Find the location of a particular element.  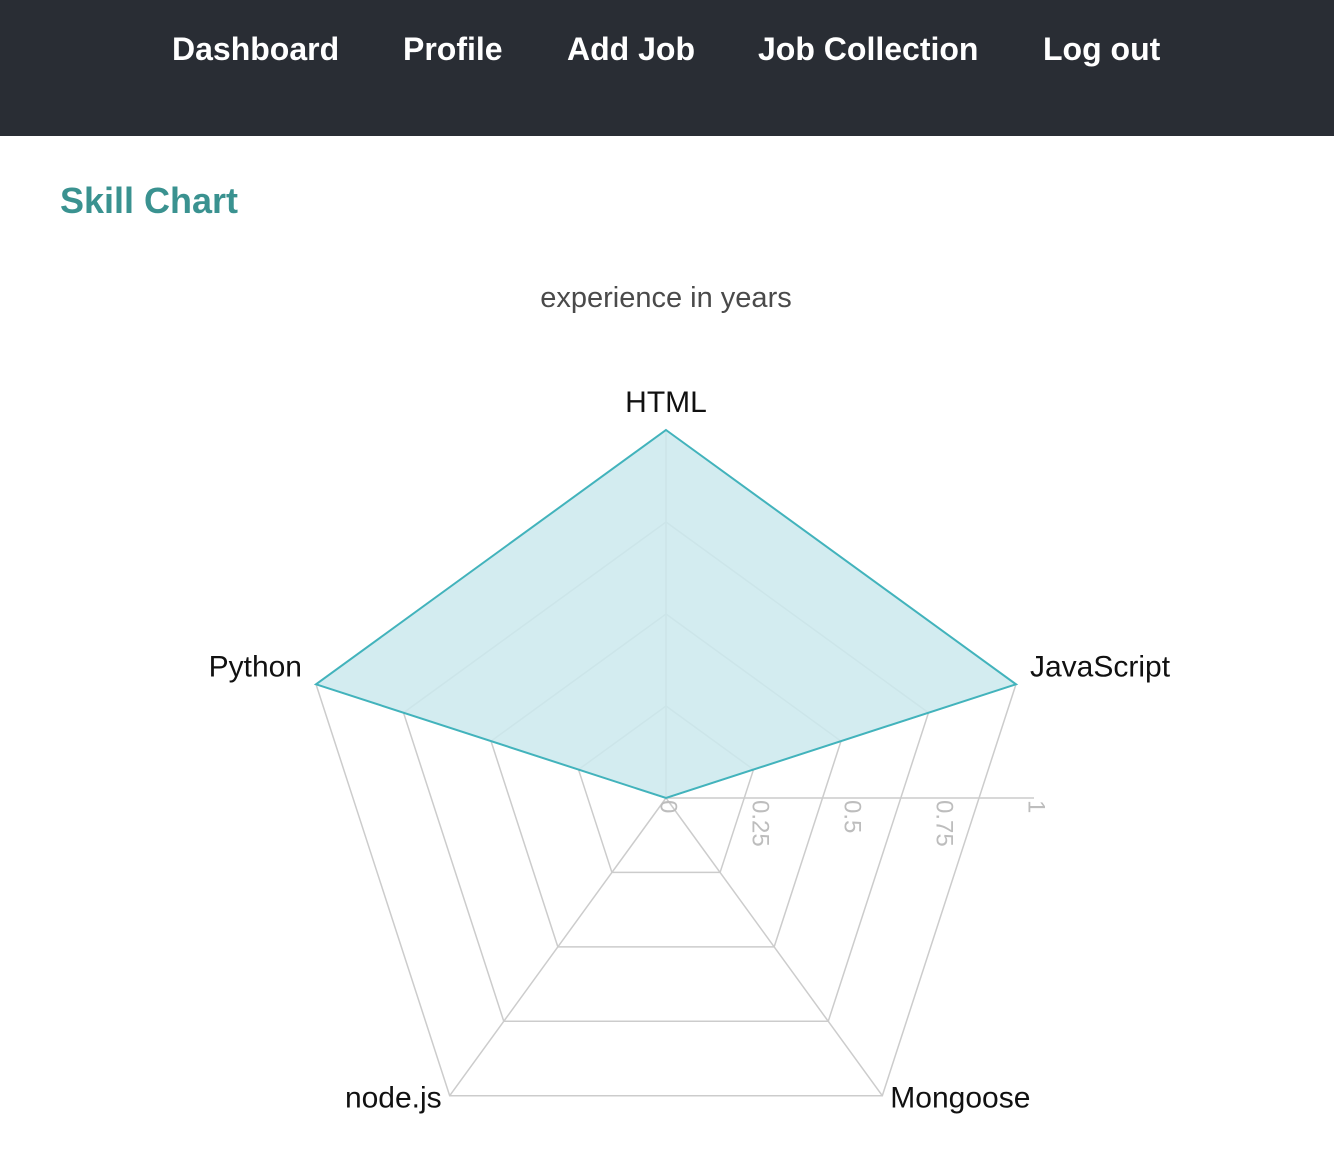

radar-tick-label: 1 is located at coordinates (1036, 806).